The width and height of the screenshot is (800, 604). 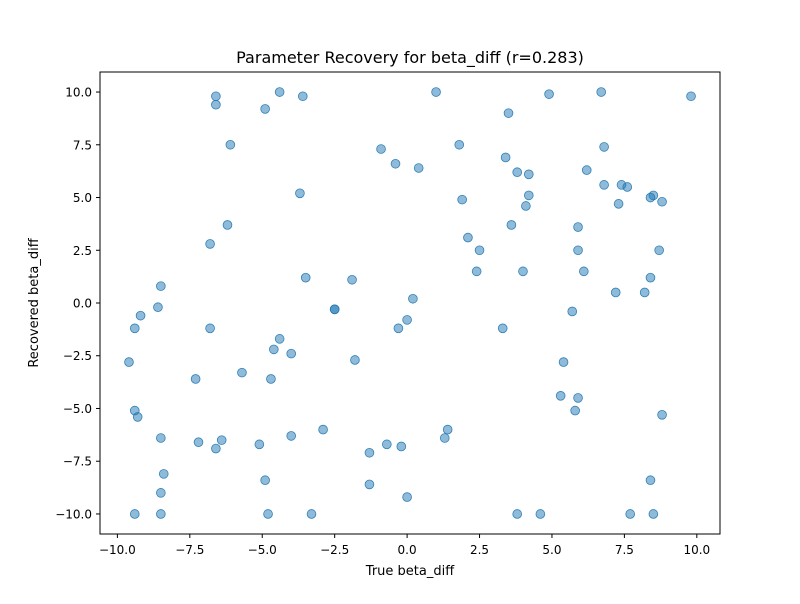 I want to click on x-tick-label: 7.5, so click(x=624, y=550).